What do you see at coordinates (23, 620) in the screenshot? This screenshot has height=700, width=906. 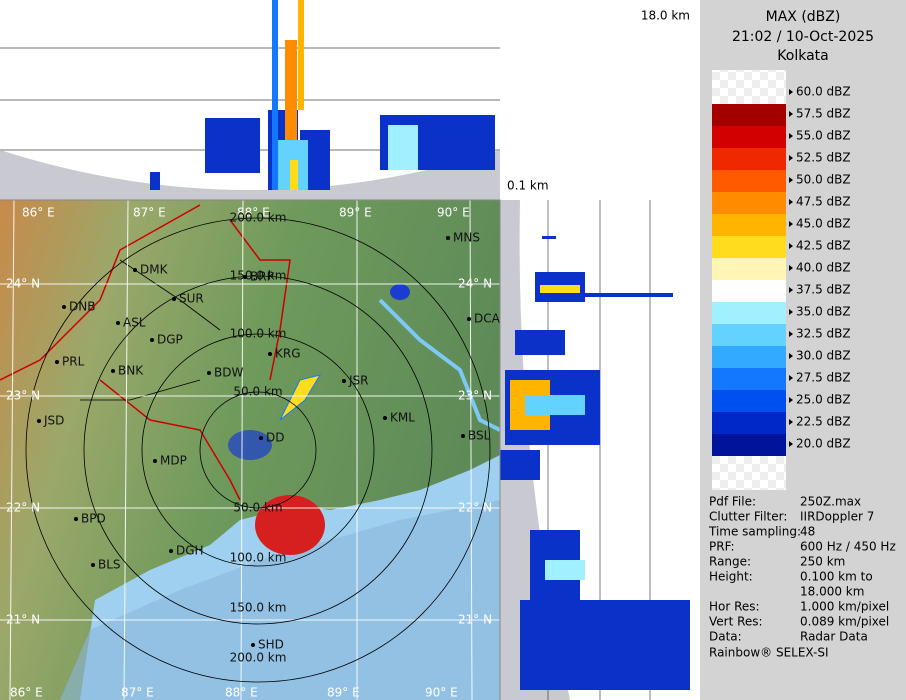 I see `latitude-label-left: 21° N` at bounding box center [23, 620].